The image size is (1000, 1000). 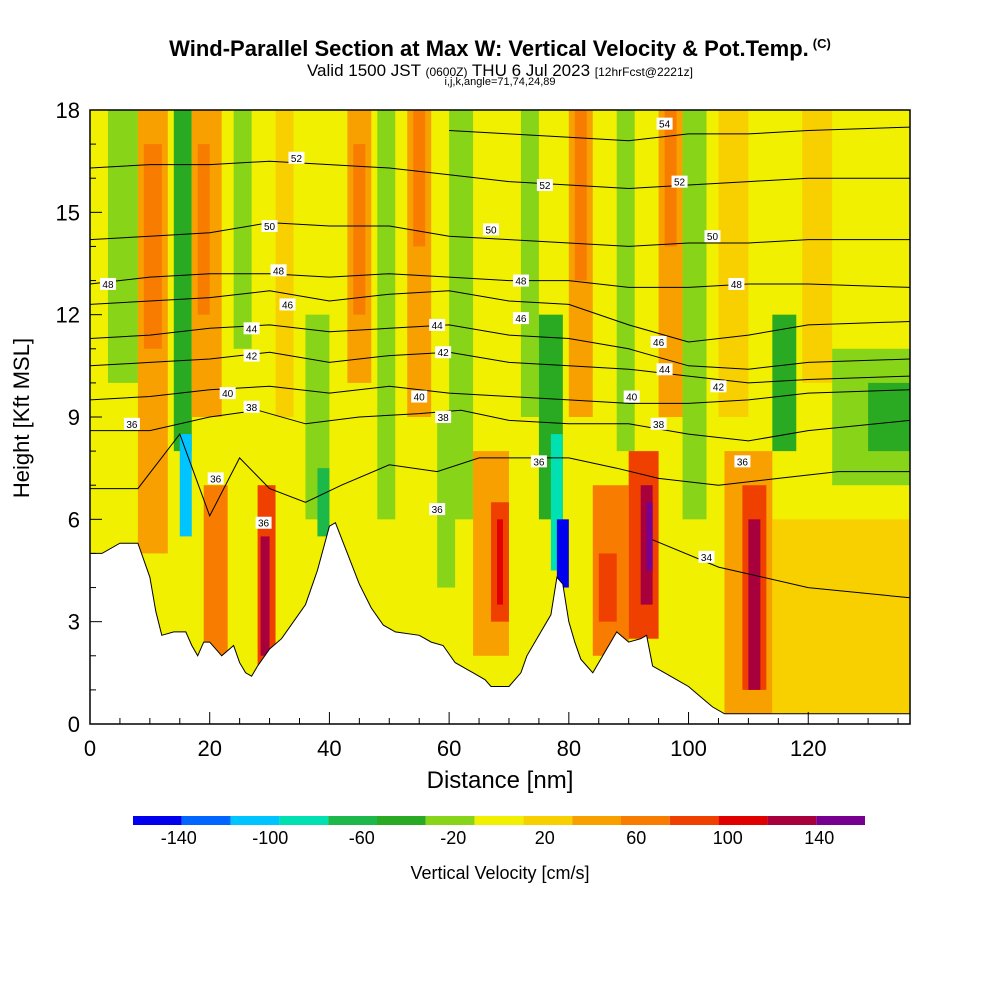 I want to click on contour-label: 46, so click(x=658, y=342).